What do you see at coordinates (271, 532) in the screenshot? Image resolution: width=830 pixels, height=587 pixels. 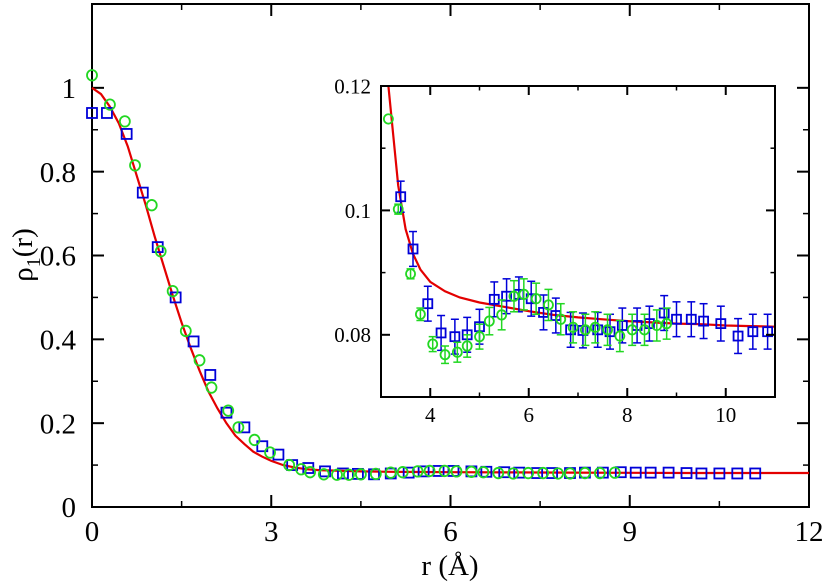 I see `main-xtick-label: 3` at bounding box center [271, 532].